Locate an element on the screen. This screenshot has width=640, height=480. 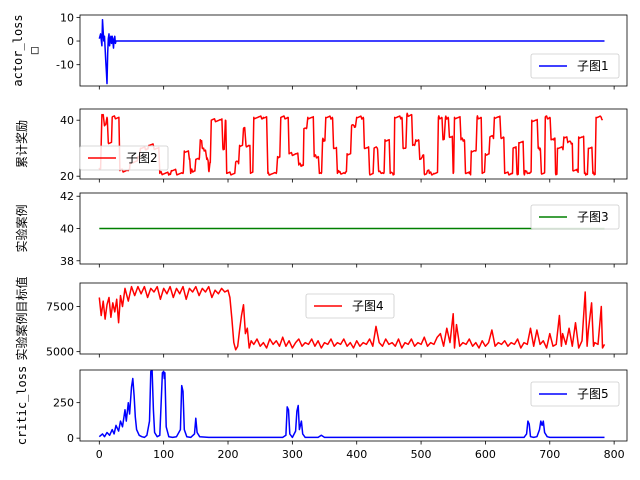
x-tick-label: 800 is located at coordinates (614, 454).